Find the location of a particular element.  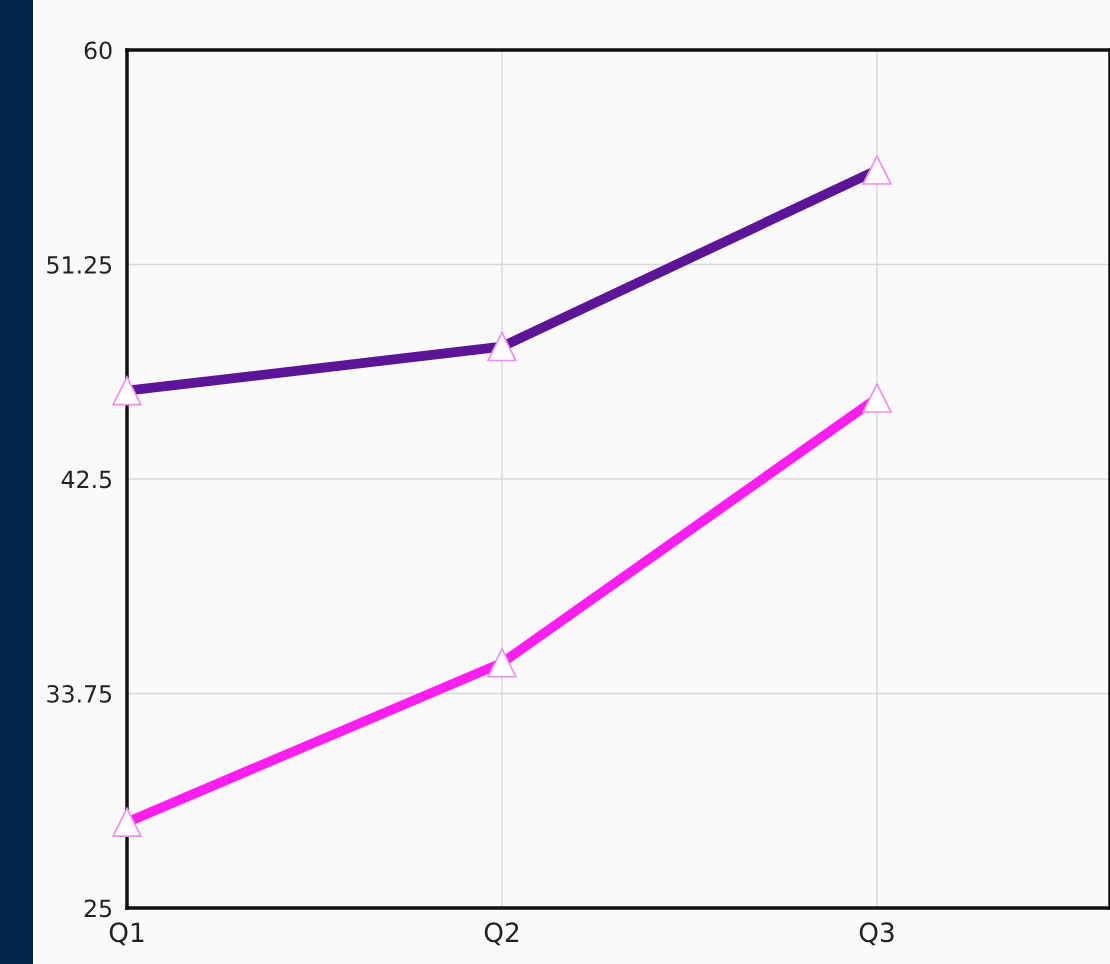

y-tick-label: 51.25 is located at coordinates (79, 264).